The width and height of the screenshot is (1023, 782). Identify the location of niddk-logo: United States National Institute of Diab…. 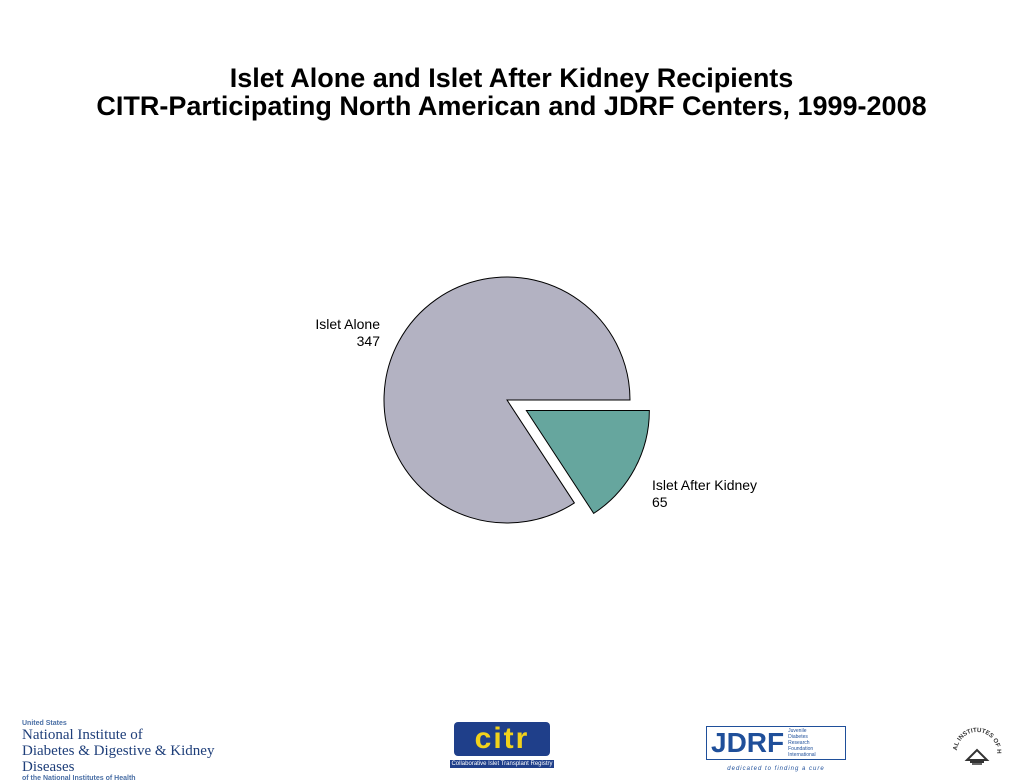
(137, 751).